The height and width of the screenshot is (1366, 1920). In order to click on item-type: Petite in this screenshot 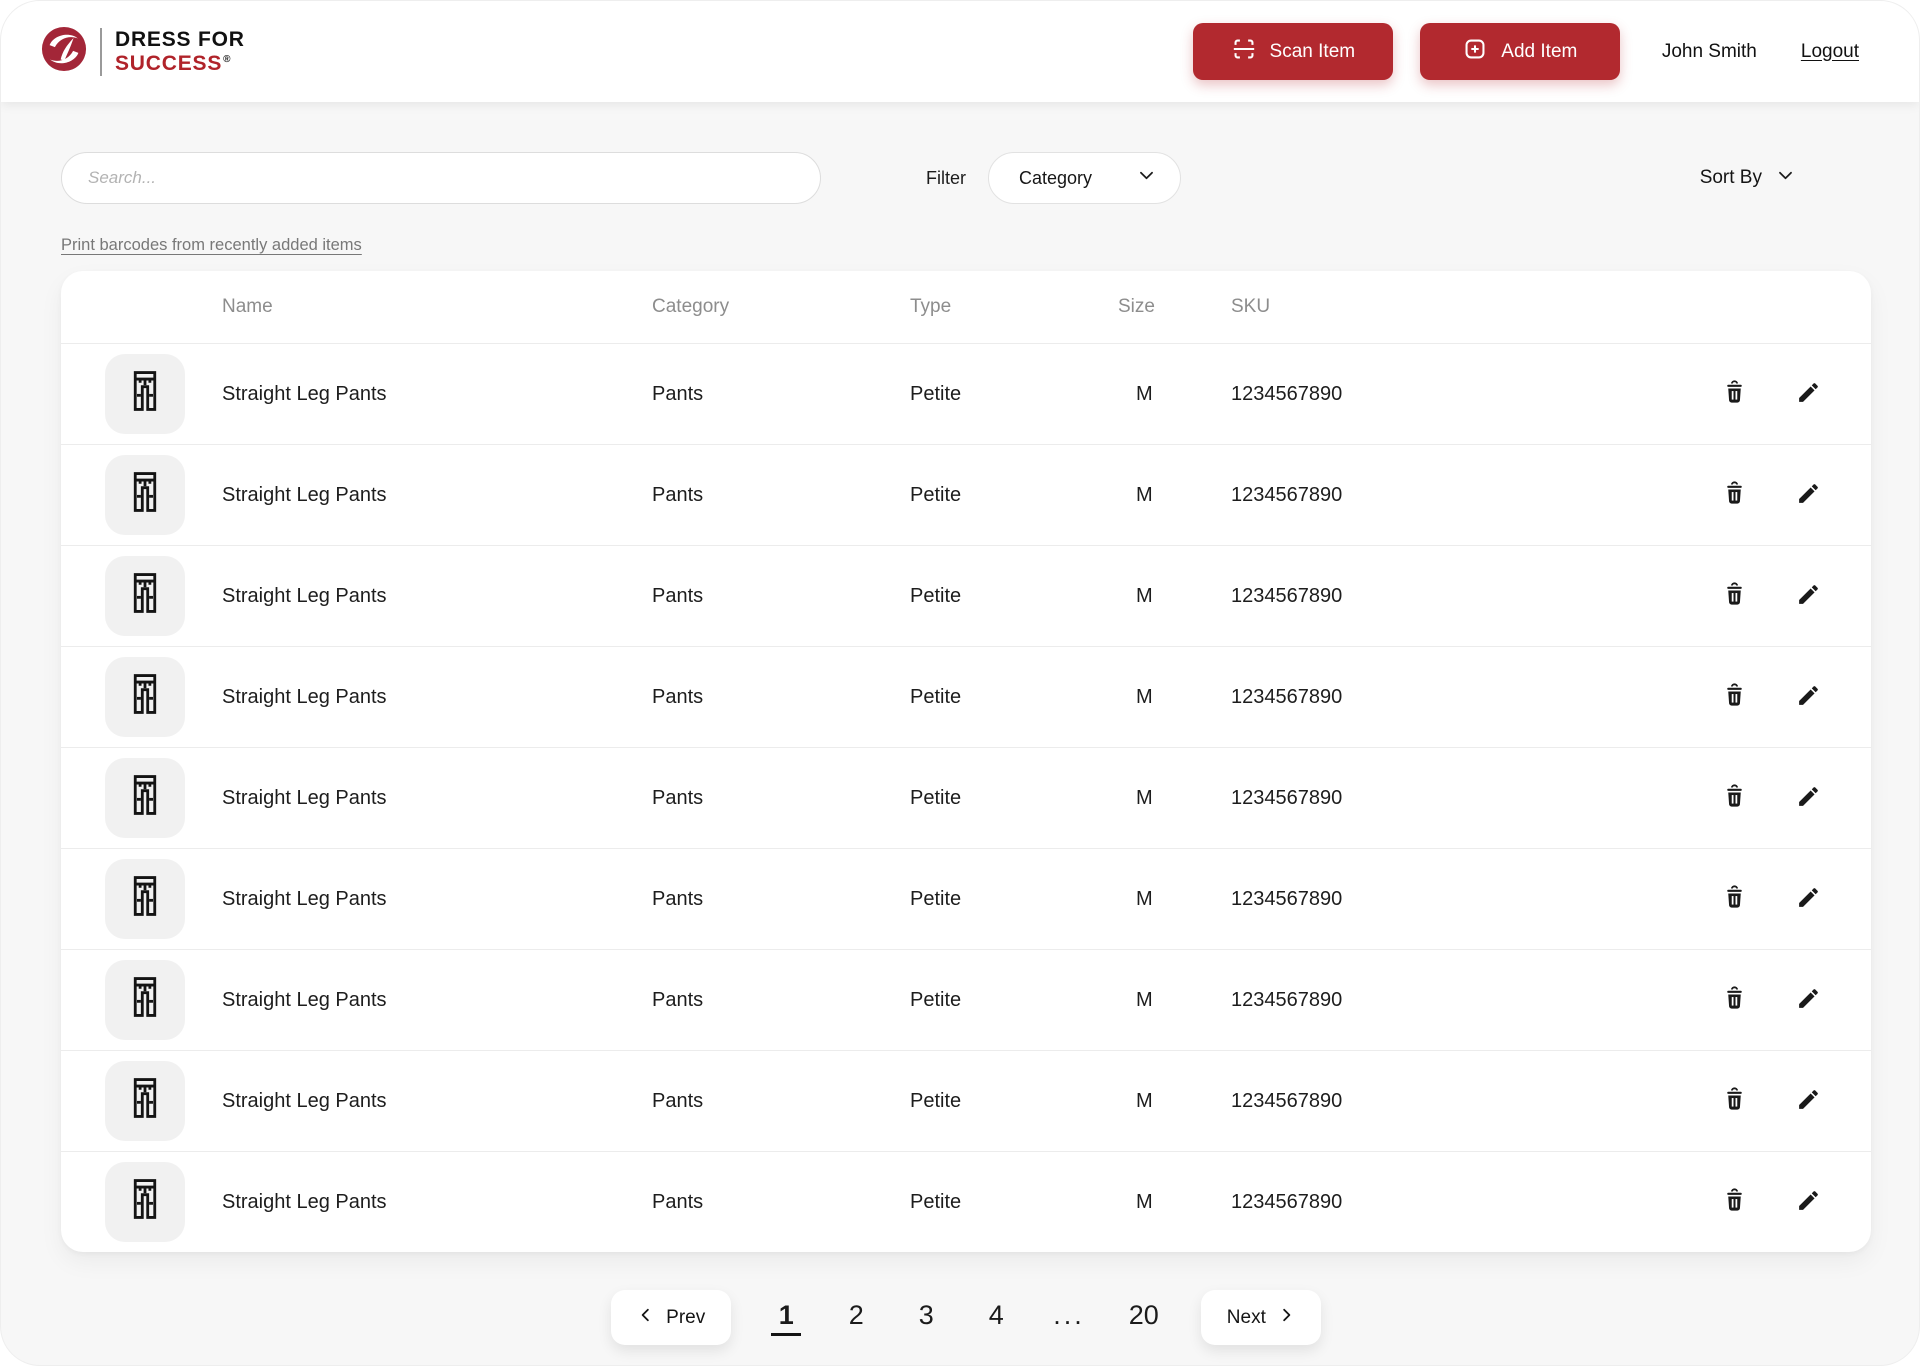, I will do `click(936, 696)`.